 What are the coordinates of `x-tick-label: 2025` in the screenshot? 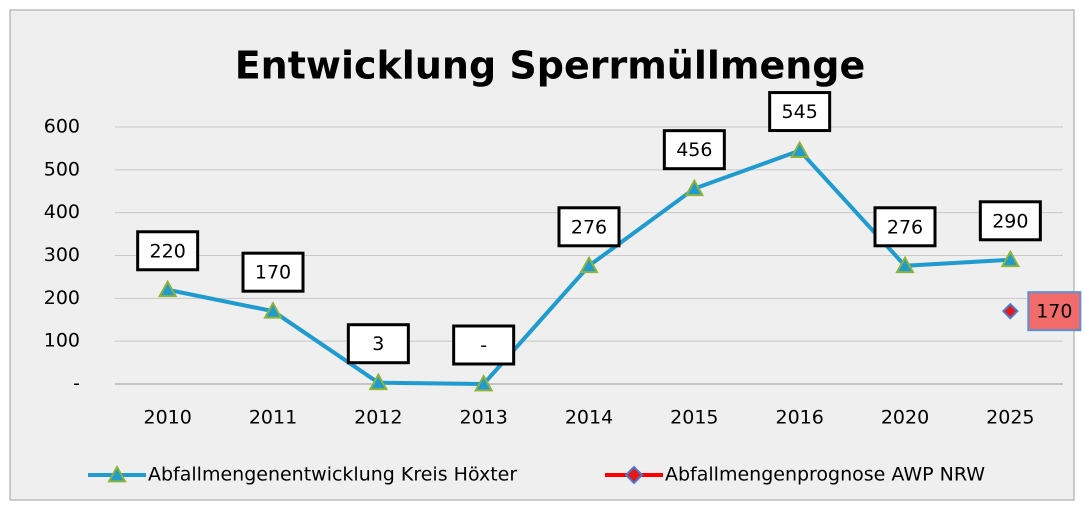 It's located at (1010, 418).